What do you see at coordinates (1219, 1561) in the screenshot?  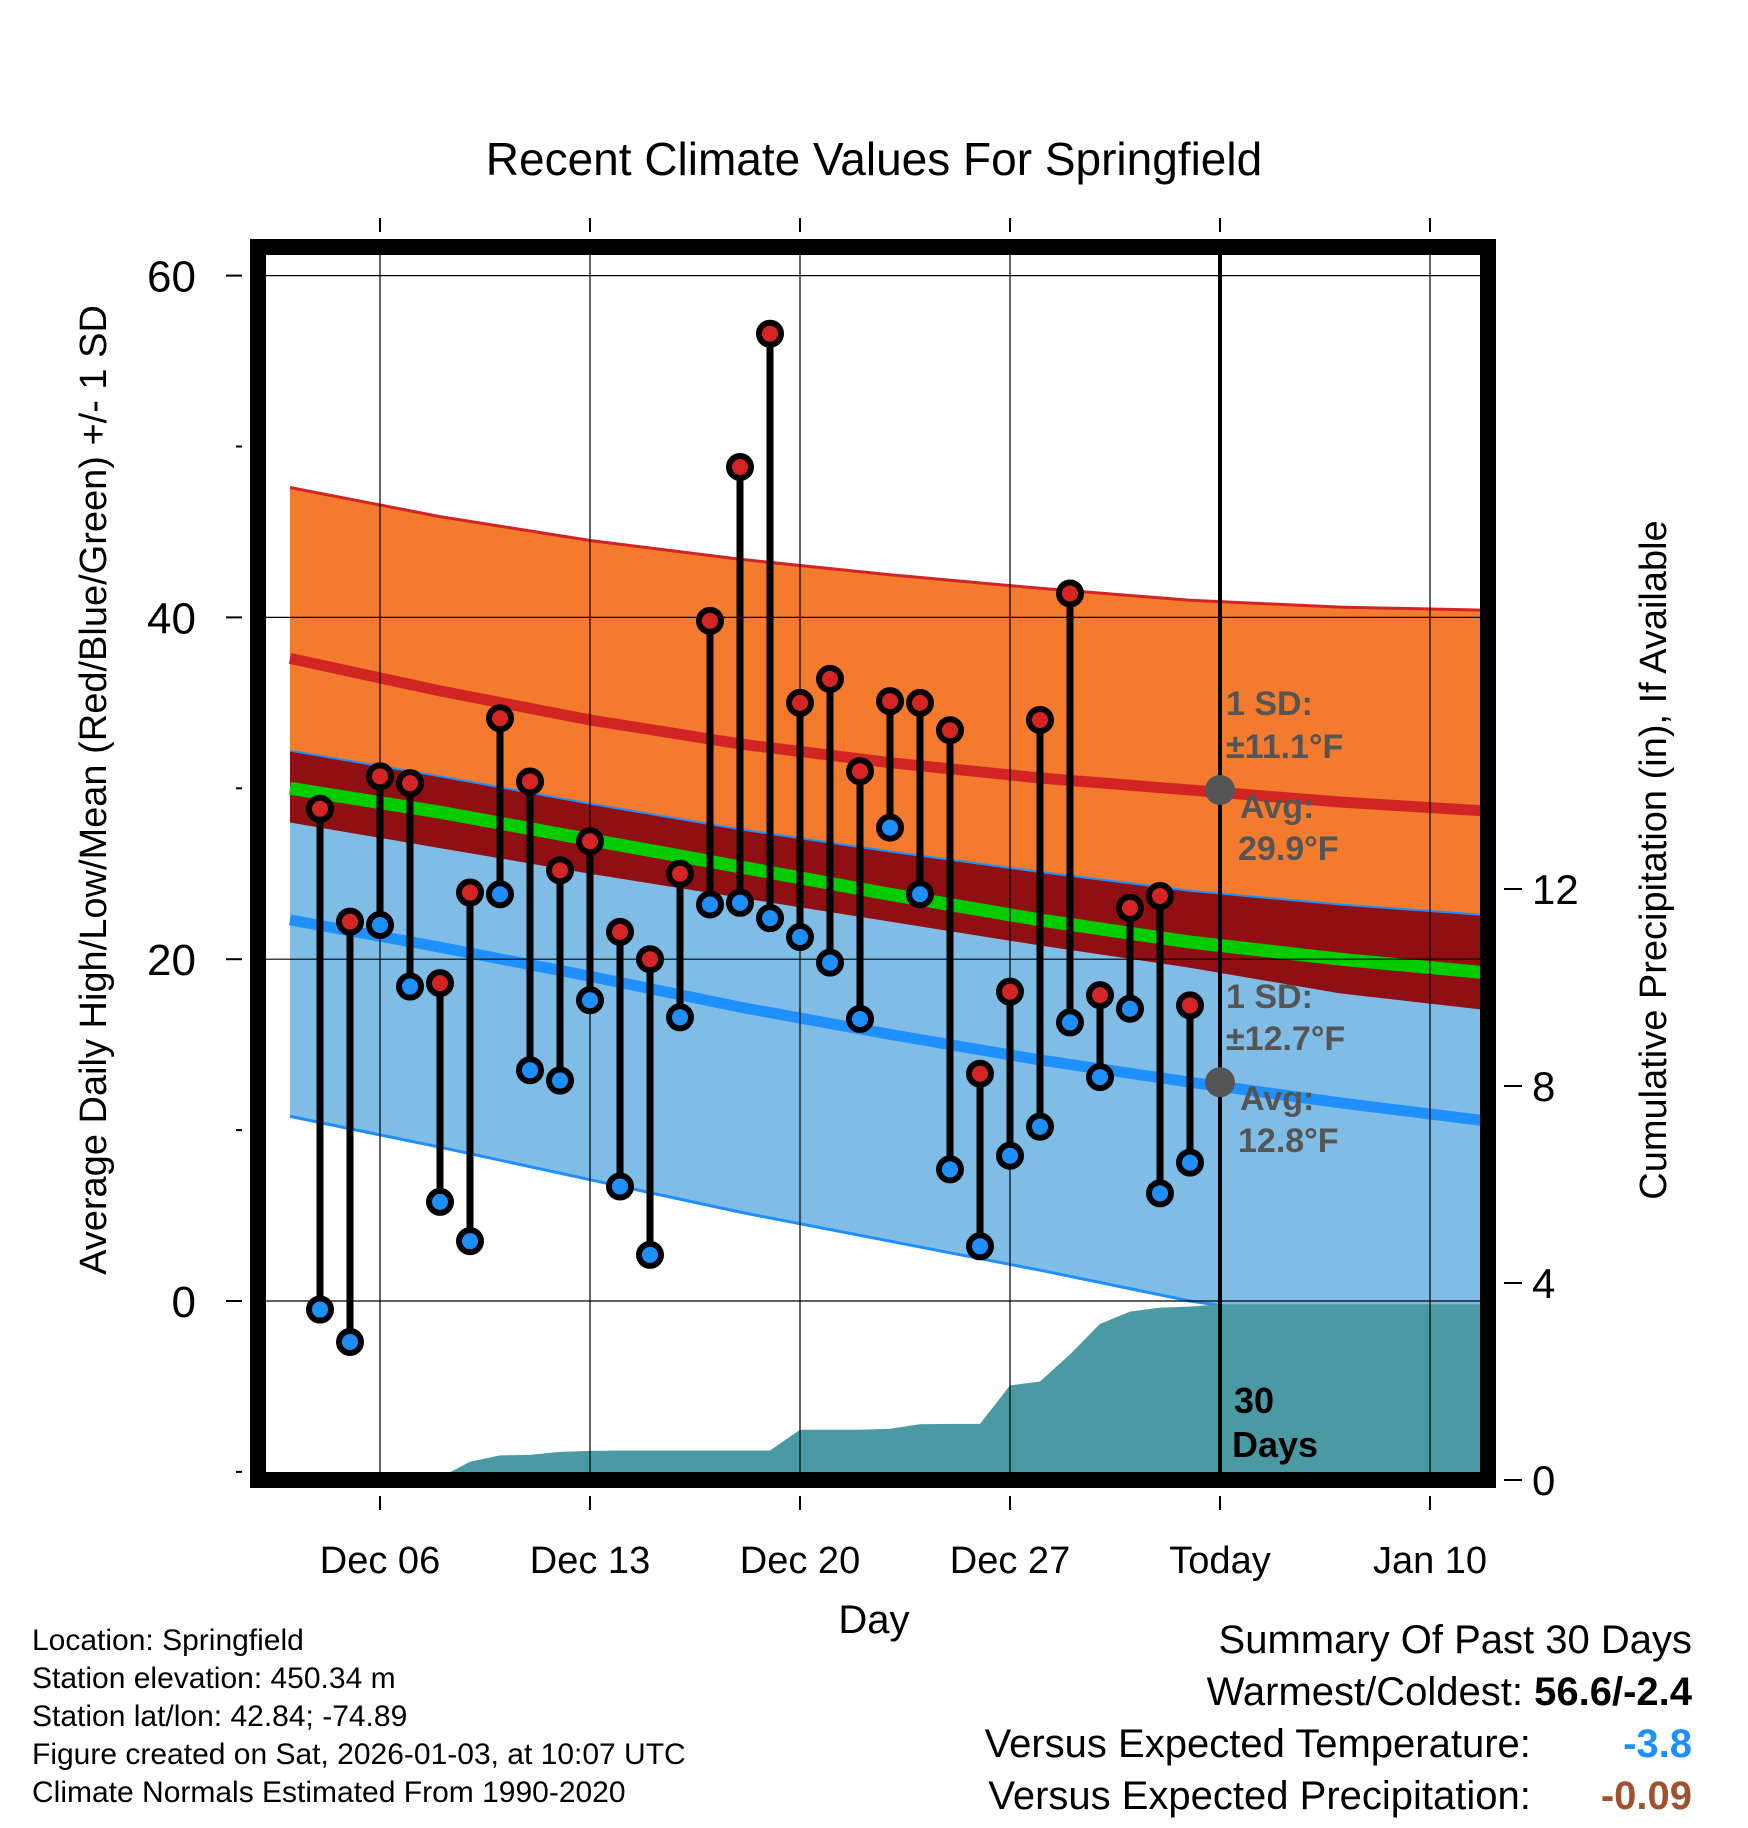 I see `x-tick-label: Today` at bounding box center [1219, 1561].